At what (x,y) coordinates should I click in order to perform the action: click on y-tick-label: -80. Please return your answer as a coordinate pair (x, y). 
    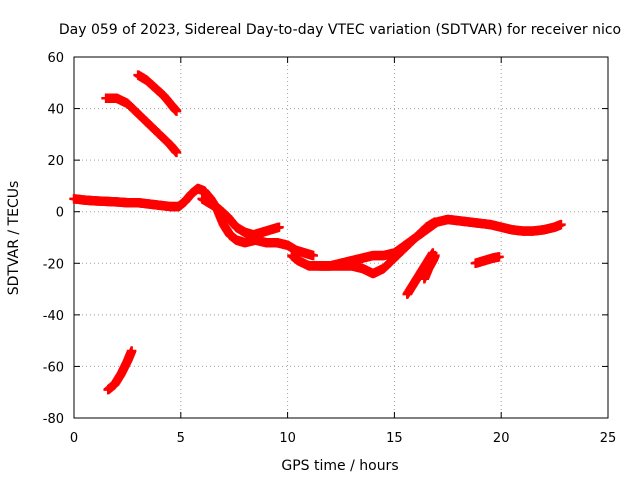
    Looking at the image, I should click on (53, 419).